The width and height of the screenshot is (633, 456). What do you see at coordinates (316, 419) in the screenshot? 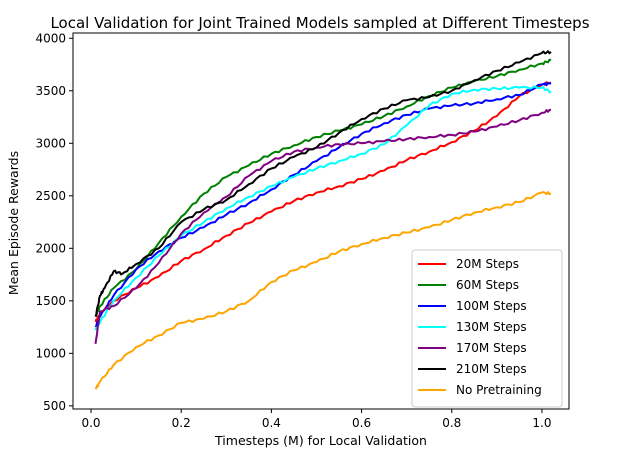
I see `x-axis: 0.0 0.2 0.4 0.6 0.8 1.0` at bounding box center [316, 419].